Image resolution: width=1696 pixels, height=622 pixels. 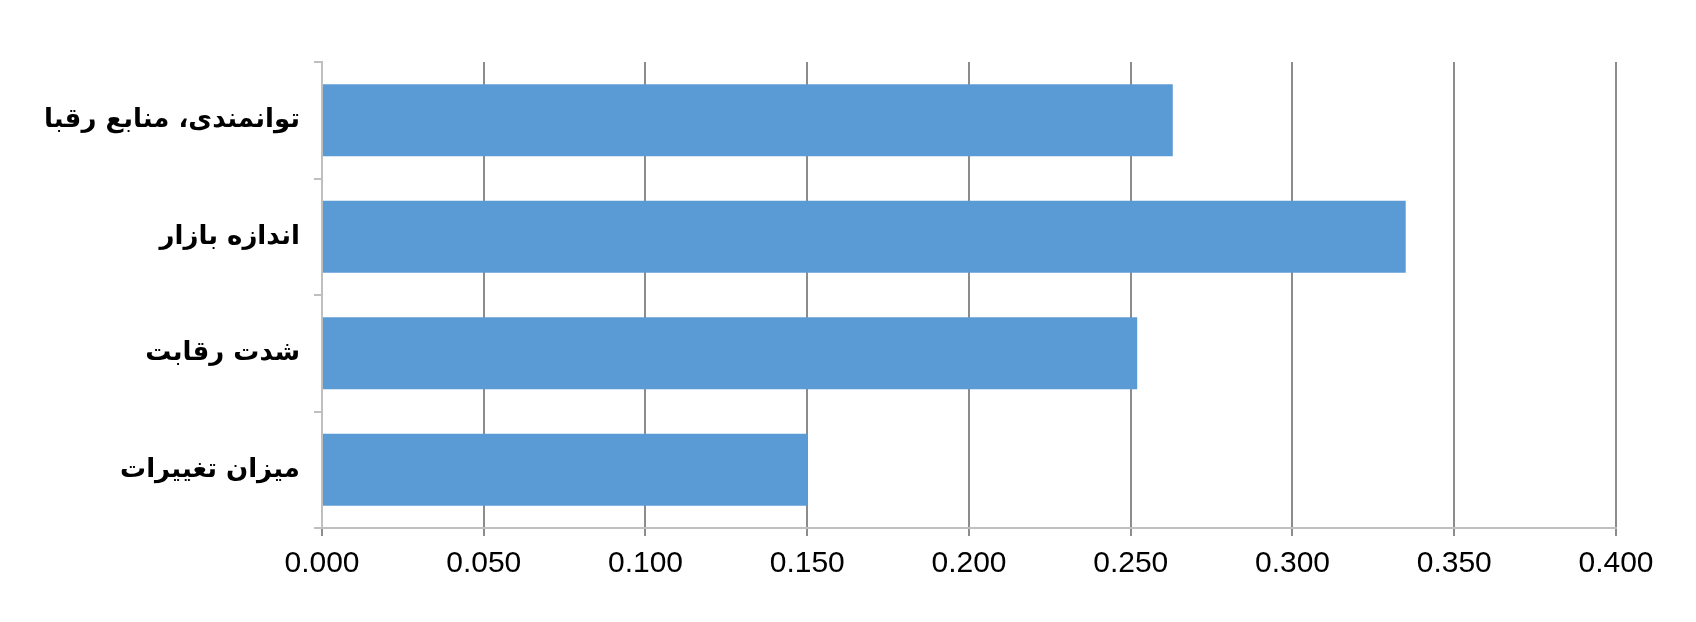 I want to click on y-tick-label: توانمندی، منابع رقبا, so click(x=171, y=118).